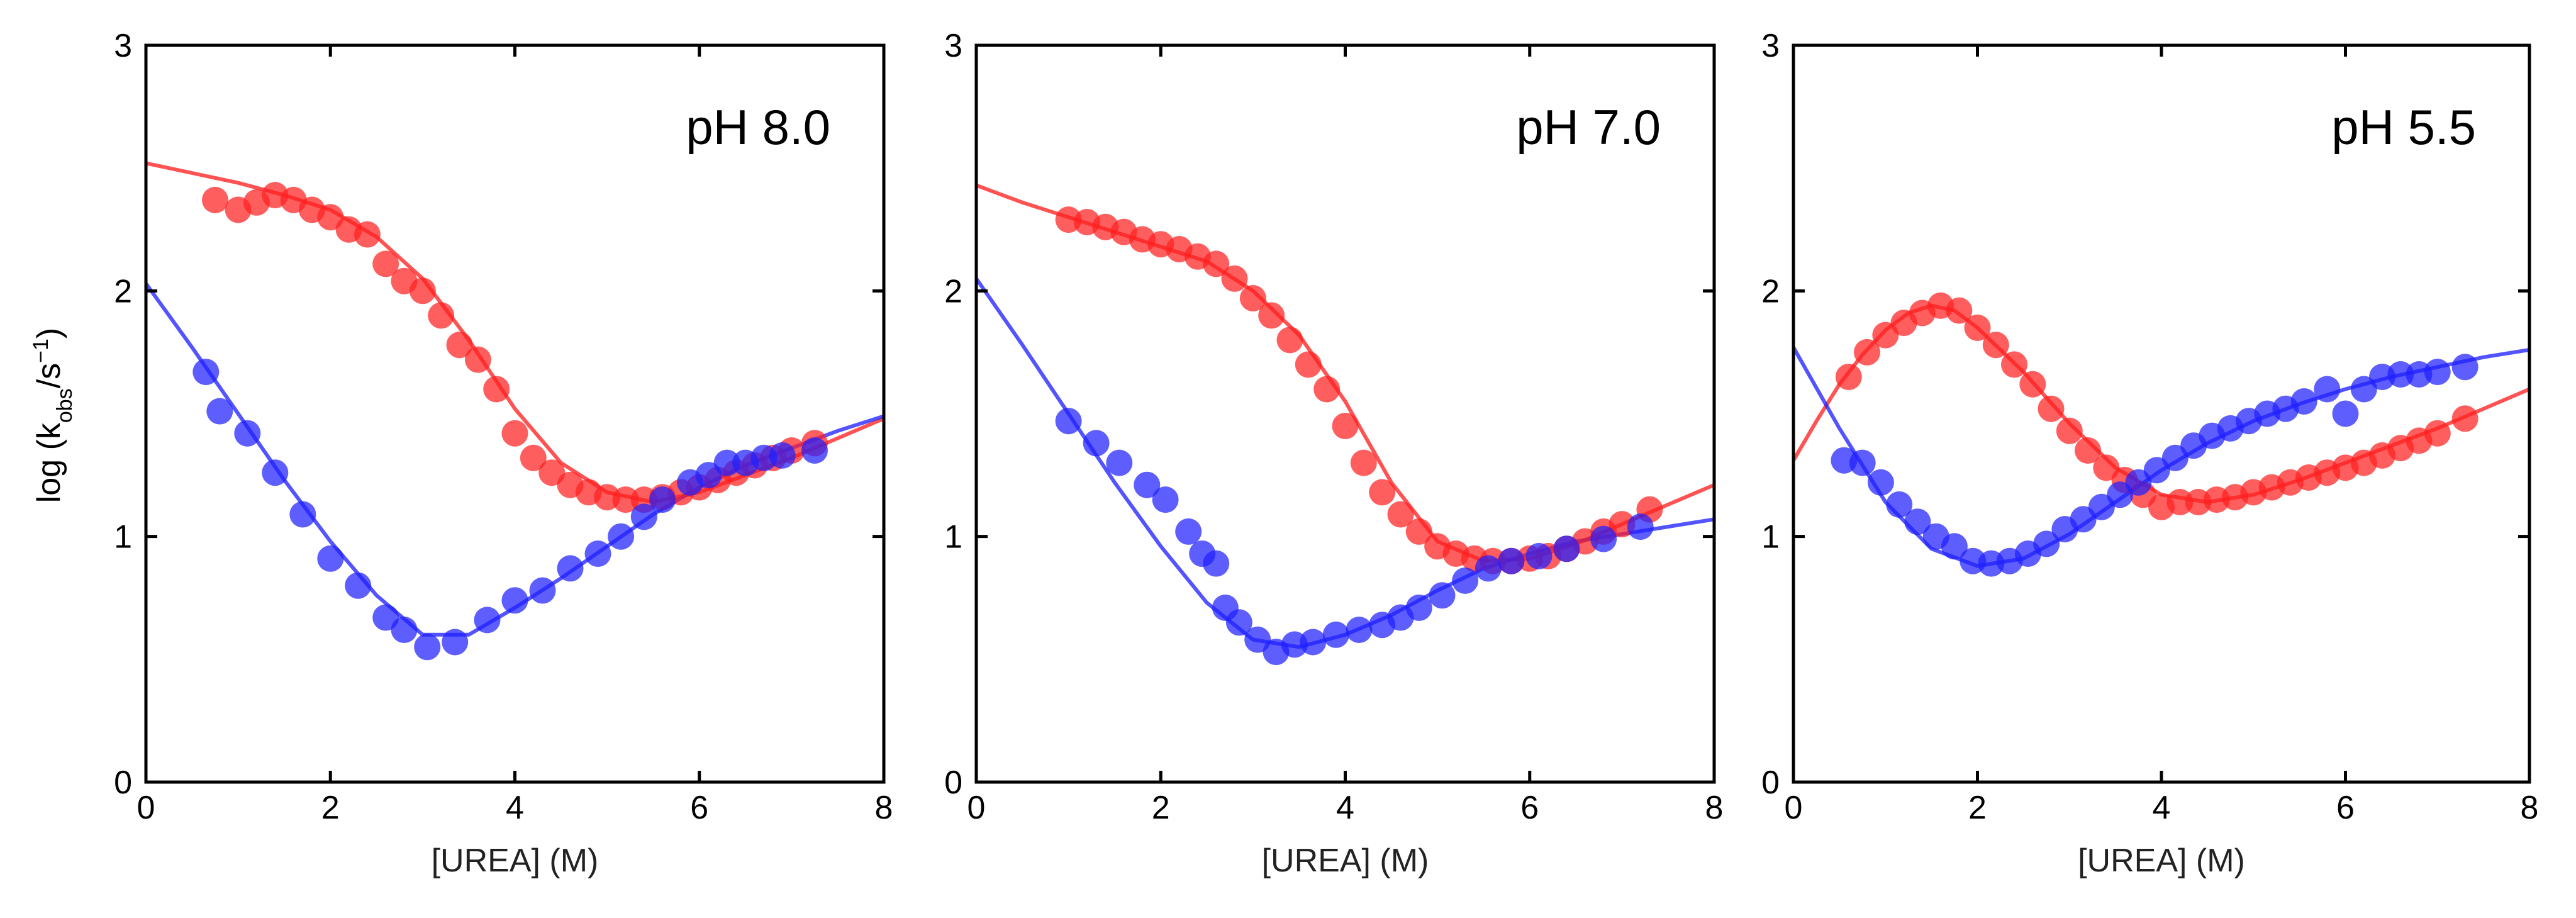 Image resolution: width=2576 pixels, height=918 pixels. I want to click on y-axis-label-sub: obs, so click(65, 405).